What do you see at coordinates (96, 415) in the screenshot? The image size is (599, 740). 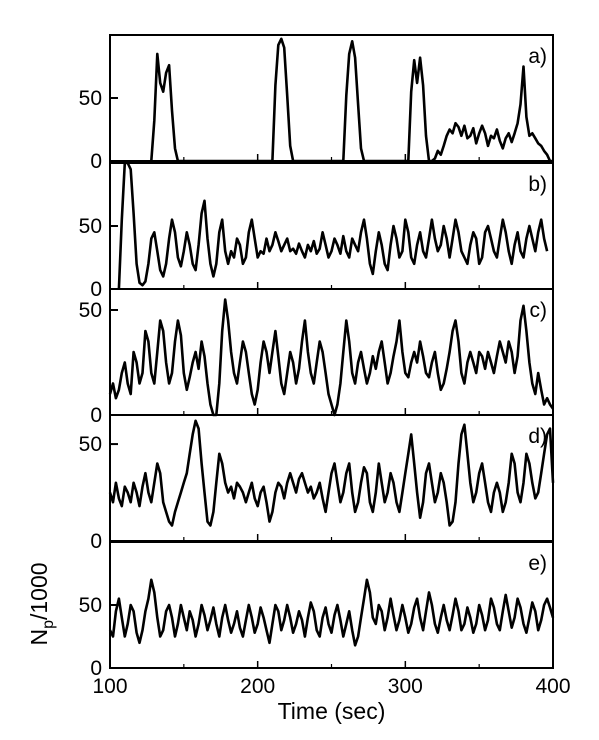 I see `y-tick-label-2-0: 0` at bounding box center [96, 415].